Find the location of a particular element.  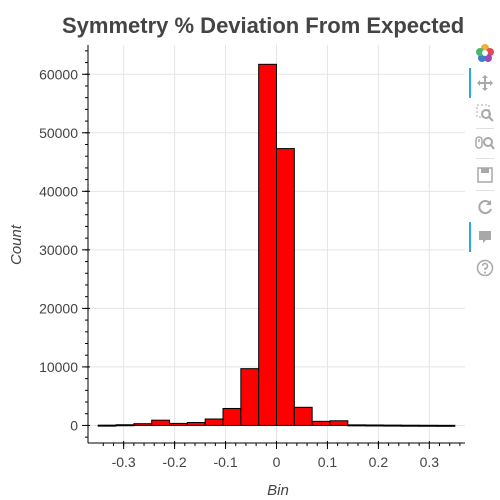

help-icon is located at coordinates (485, 268).